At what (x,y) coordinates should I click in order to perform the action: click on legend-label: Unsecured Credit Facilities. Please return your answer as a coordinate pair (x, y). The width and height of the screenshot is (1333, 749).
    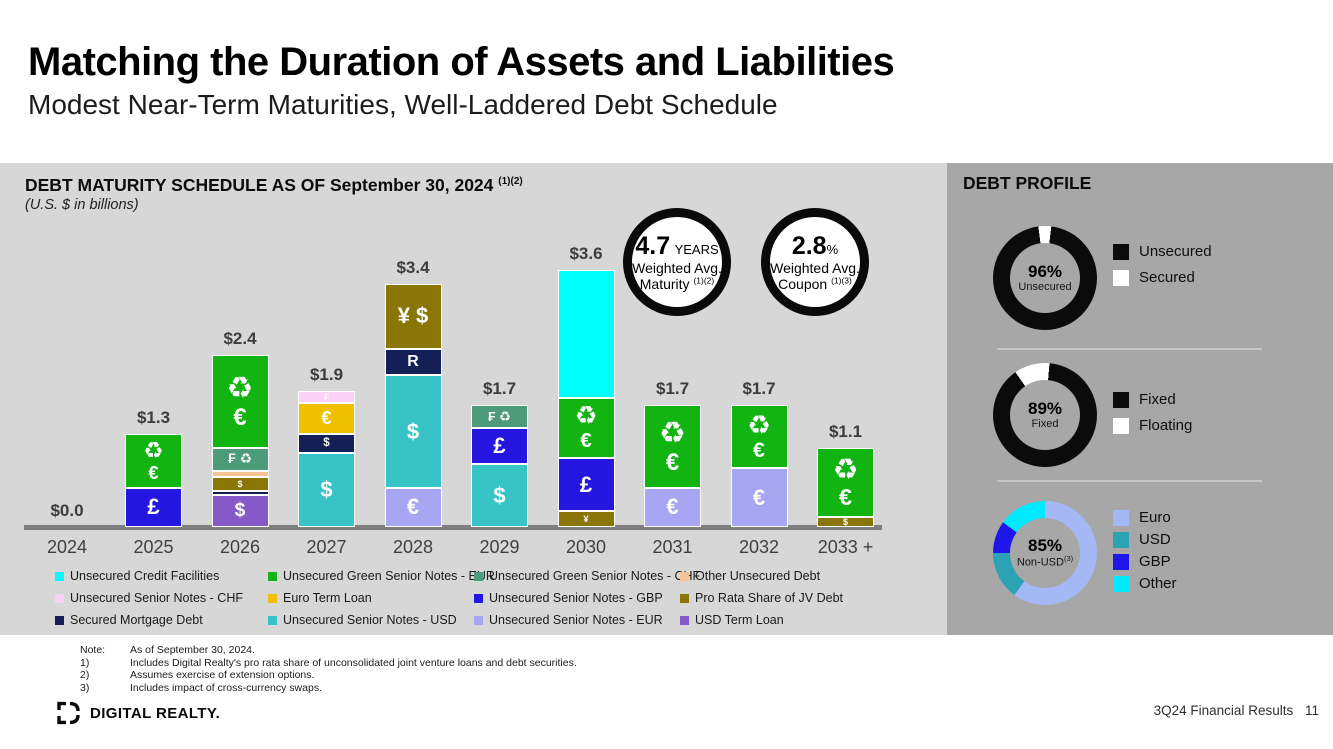
    Looking at the image, I should click on (145, 576).